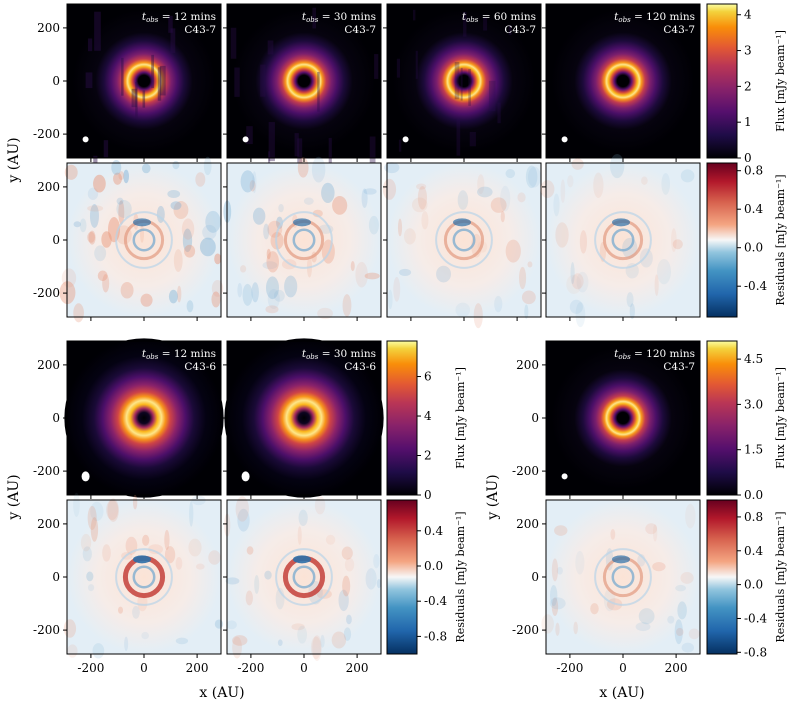  What do you see at coordinates (748, 51) in the screenshot?
I see `colorbar-tick-label: 3` at bounding box center [748, 51].